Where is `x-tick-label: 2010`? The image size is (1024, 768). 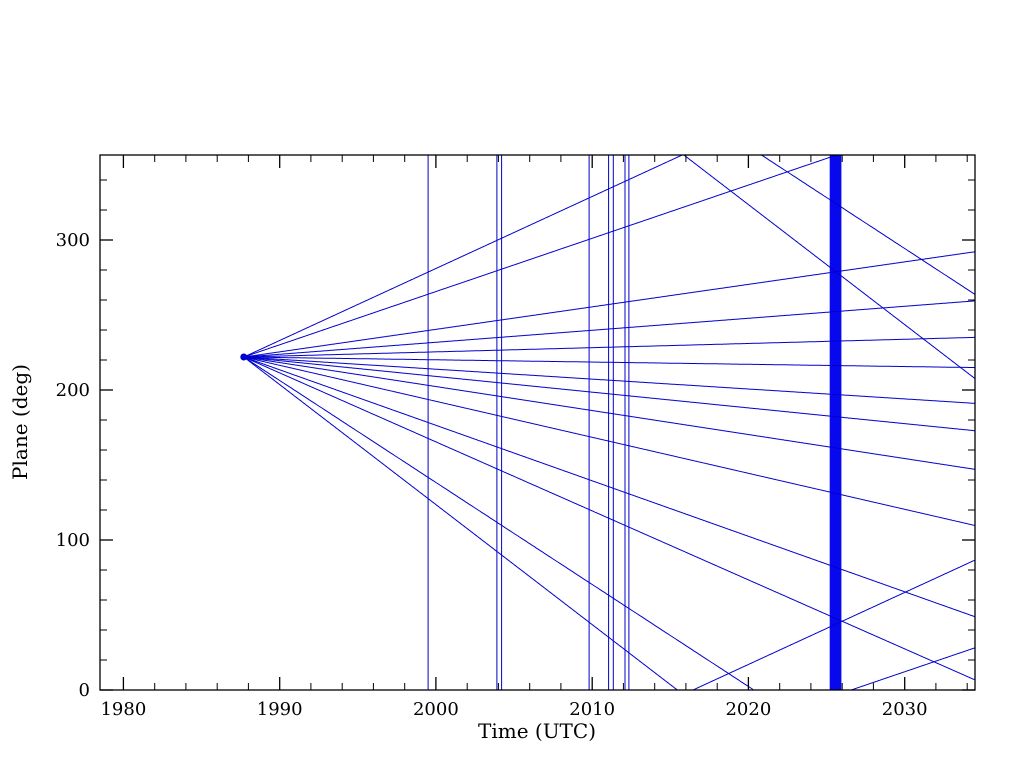
x-tick-label: 2010 is located at coordinates (592, 709).